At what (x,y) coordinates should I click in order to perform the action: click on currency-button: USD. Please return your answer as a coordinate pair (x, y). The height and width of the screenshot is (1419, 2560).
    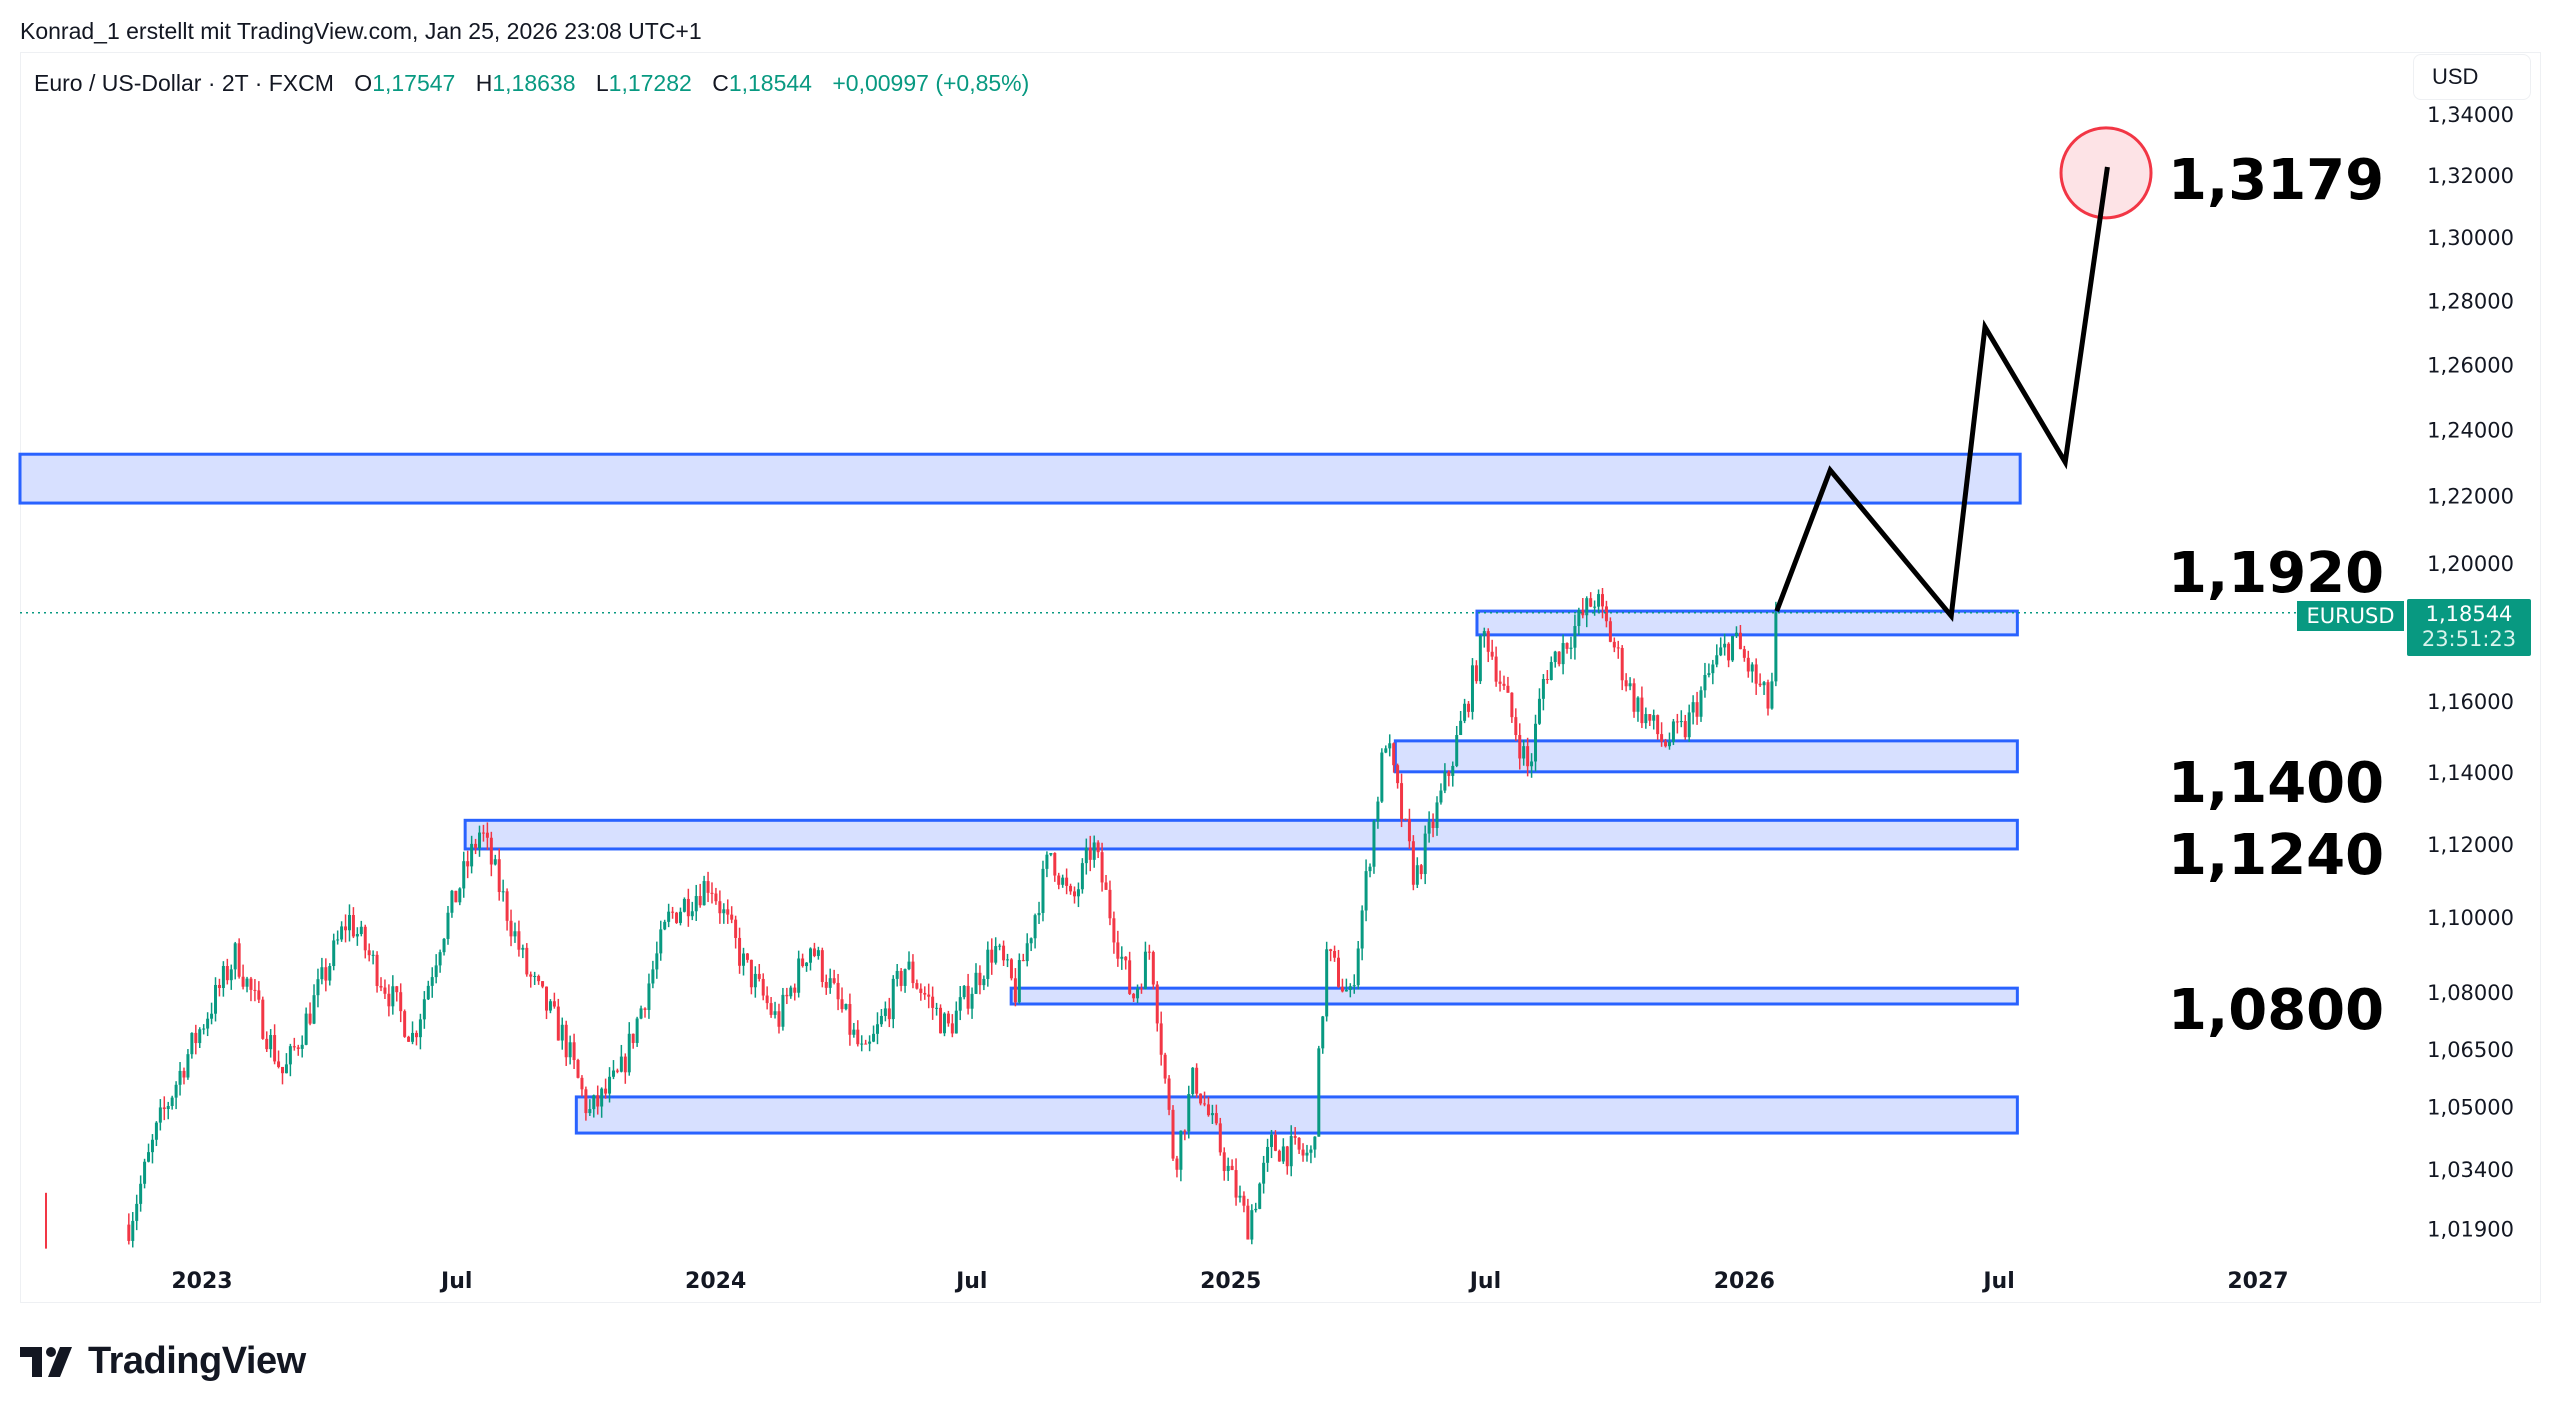
    Looking at the image, I should click on (2472, 77).